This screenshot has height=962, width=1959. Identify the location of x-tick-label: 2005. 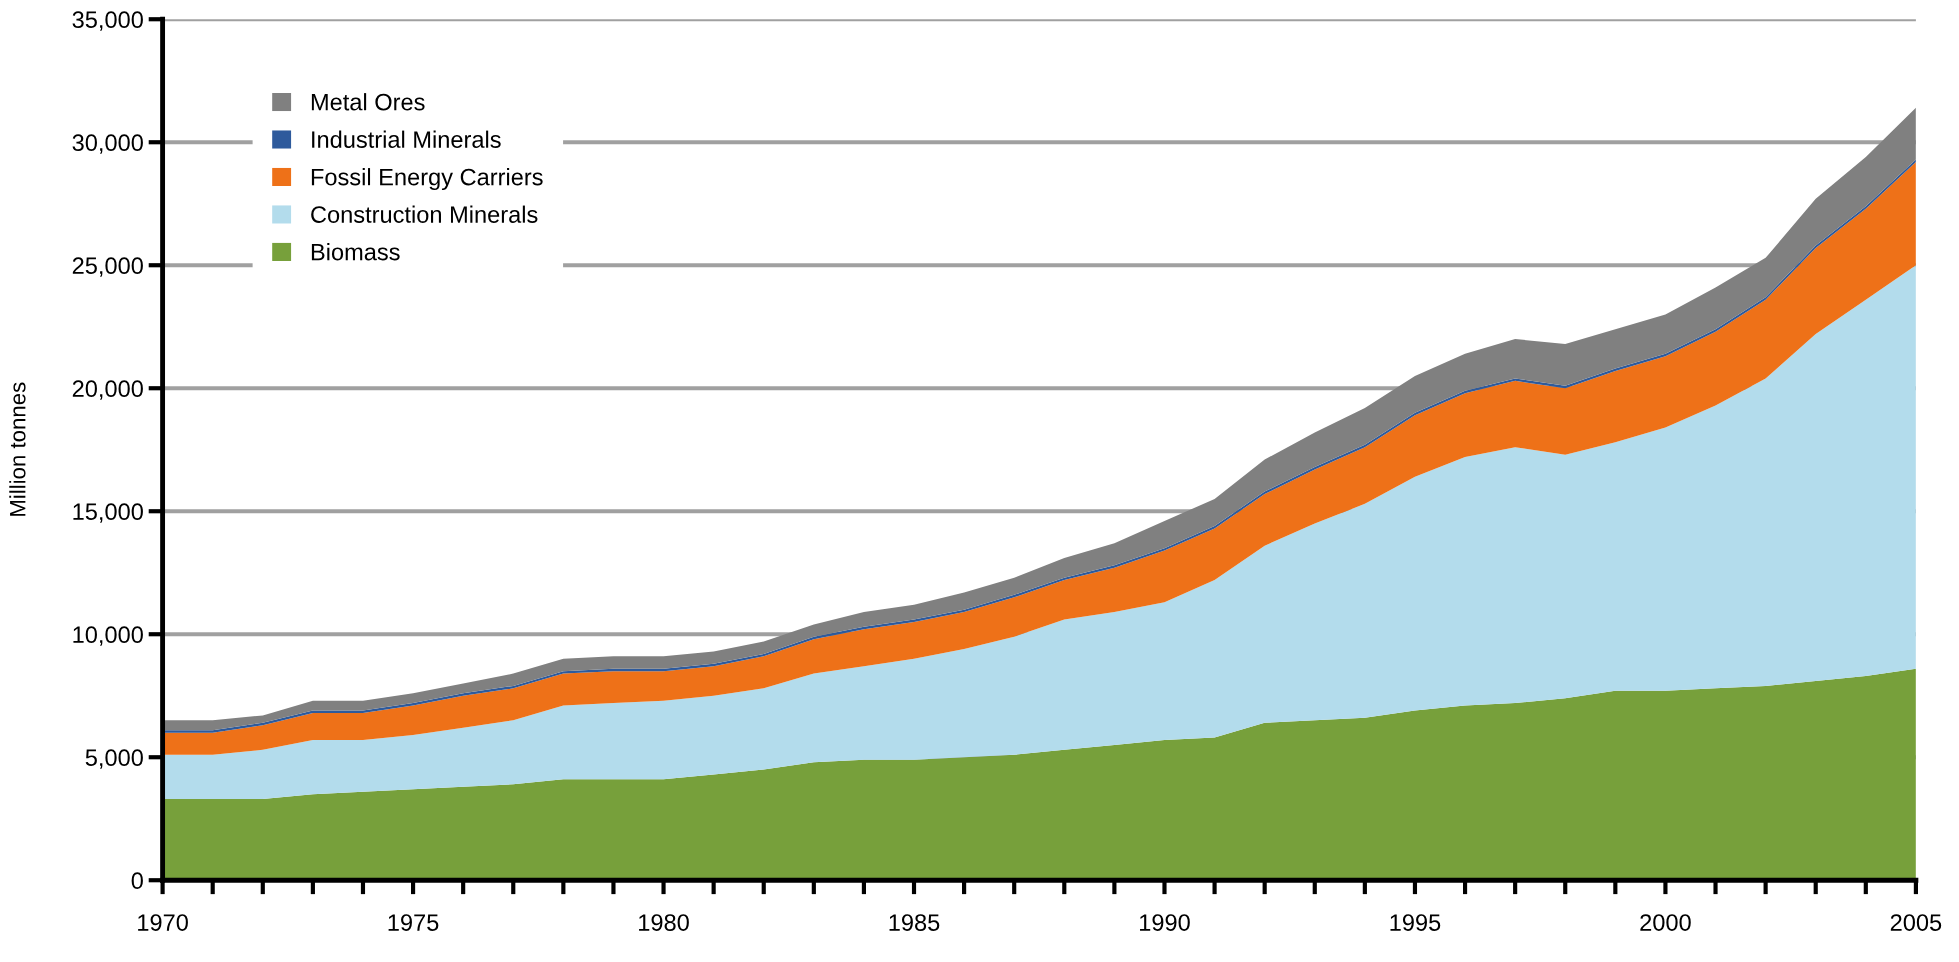
(1916, 922).